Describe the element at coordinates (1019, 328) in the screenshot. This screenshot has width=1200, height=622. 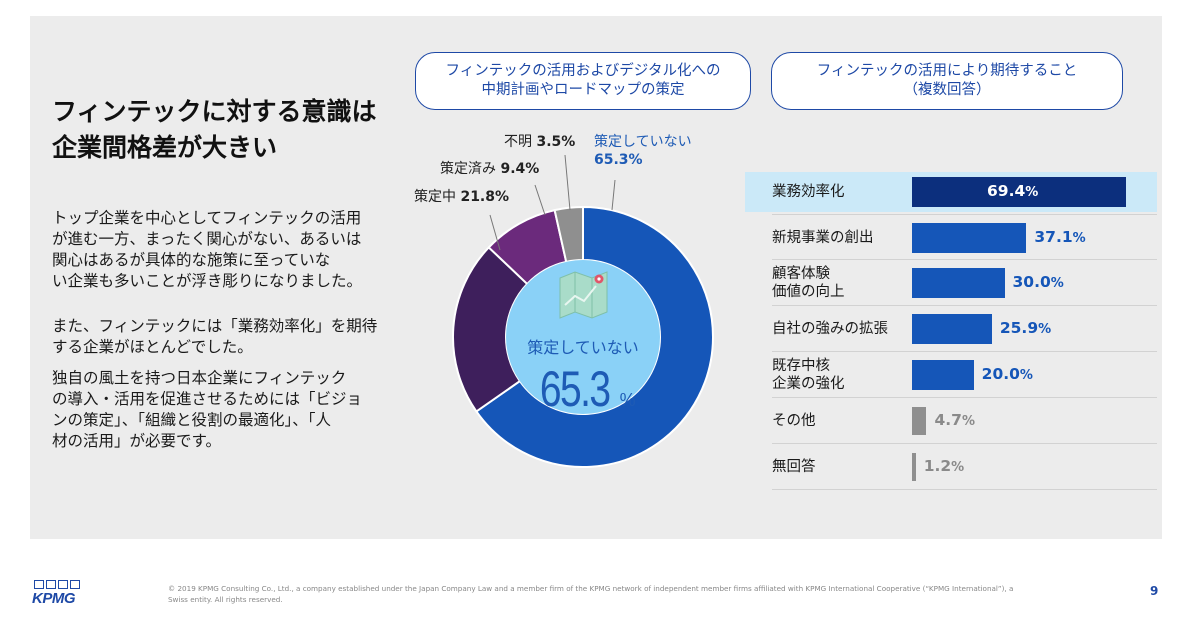
I see `bar-value-number: 25.9` at that location.